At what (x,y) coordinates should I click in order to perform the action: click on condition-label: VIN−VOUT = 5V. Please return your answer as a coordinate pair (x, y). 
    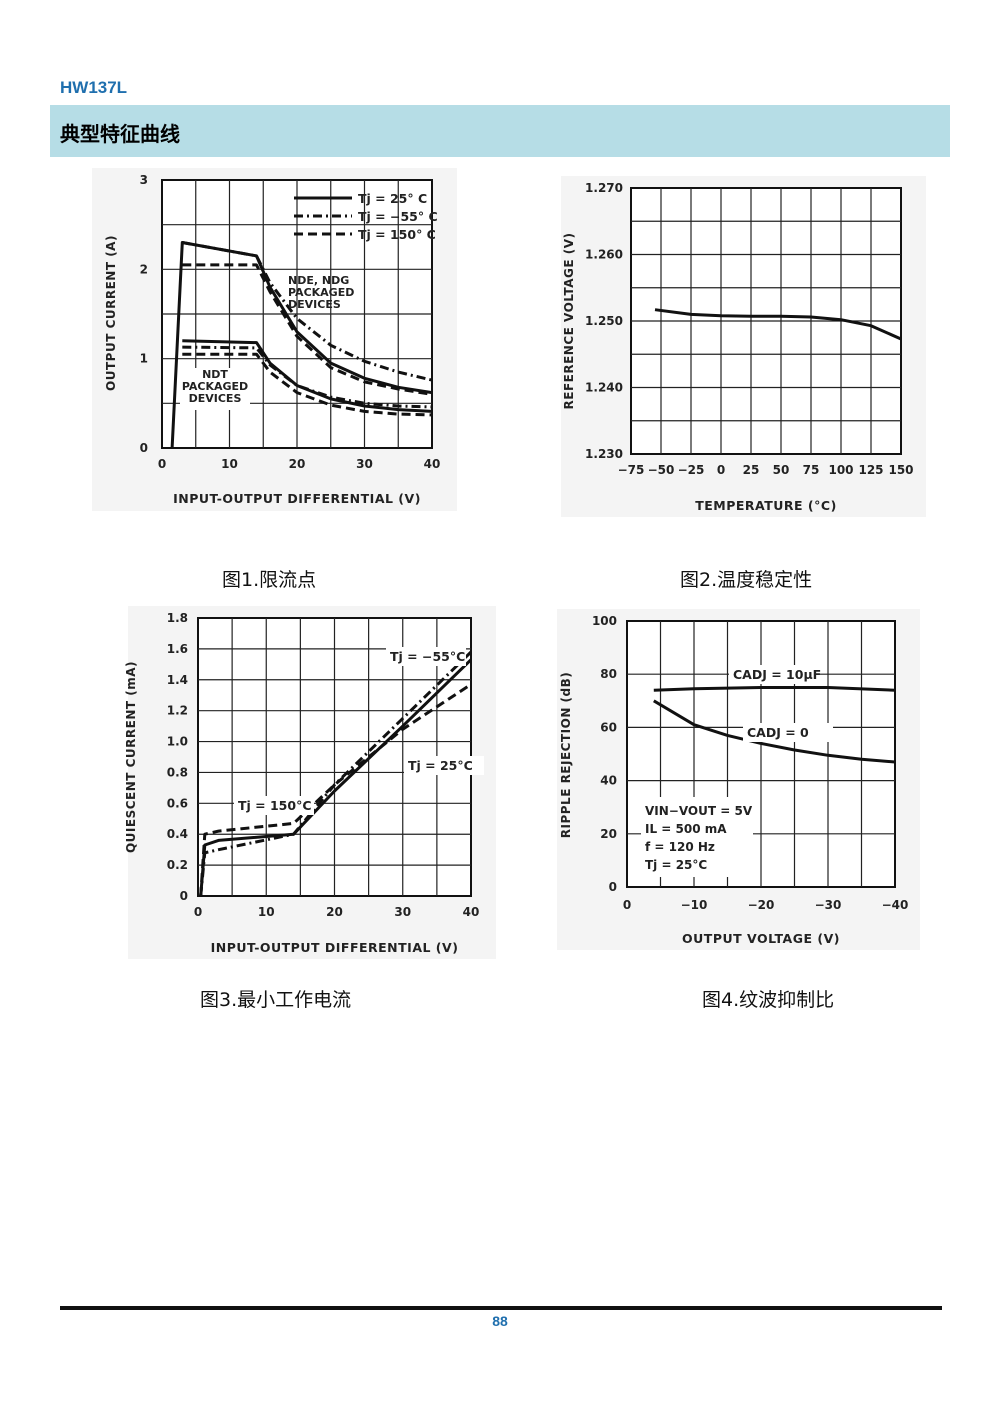
    Looking at the image, I should click on (699, 811).